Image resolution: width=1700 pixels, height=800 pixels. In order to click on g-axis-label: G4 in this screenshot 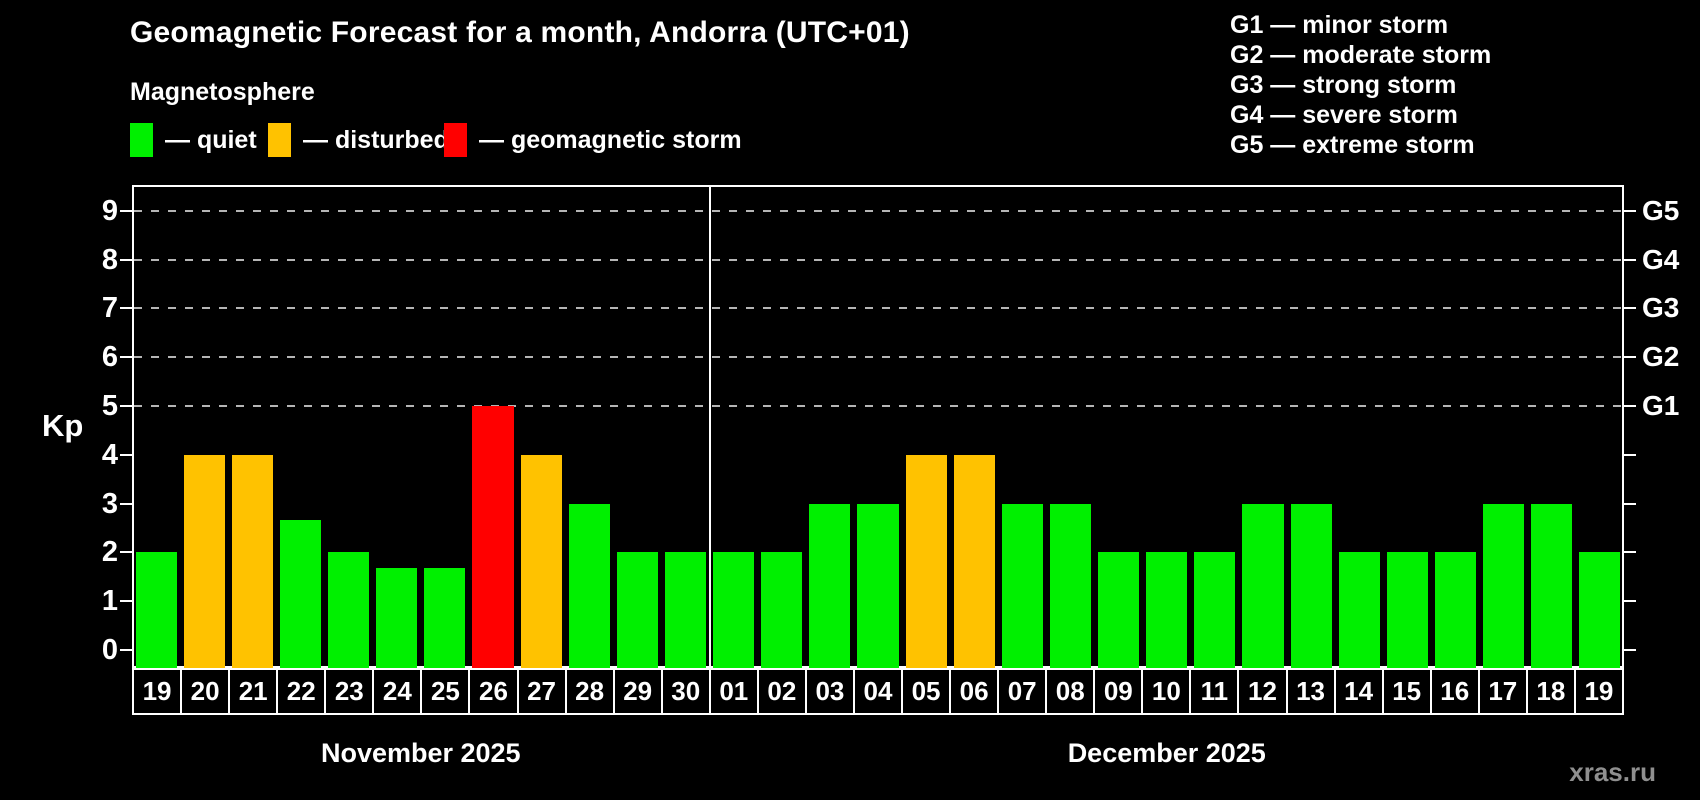, I will do `click(1661, 259)`.